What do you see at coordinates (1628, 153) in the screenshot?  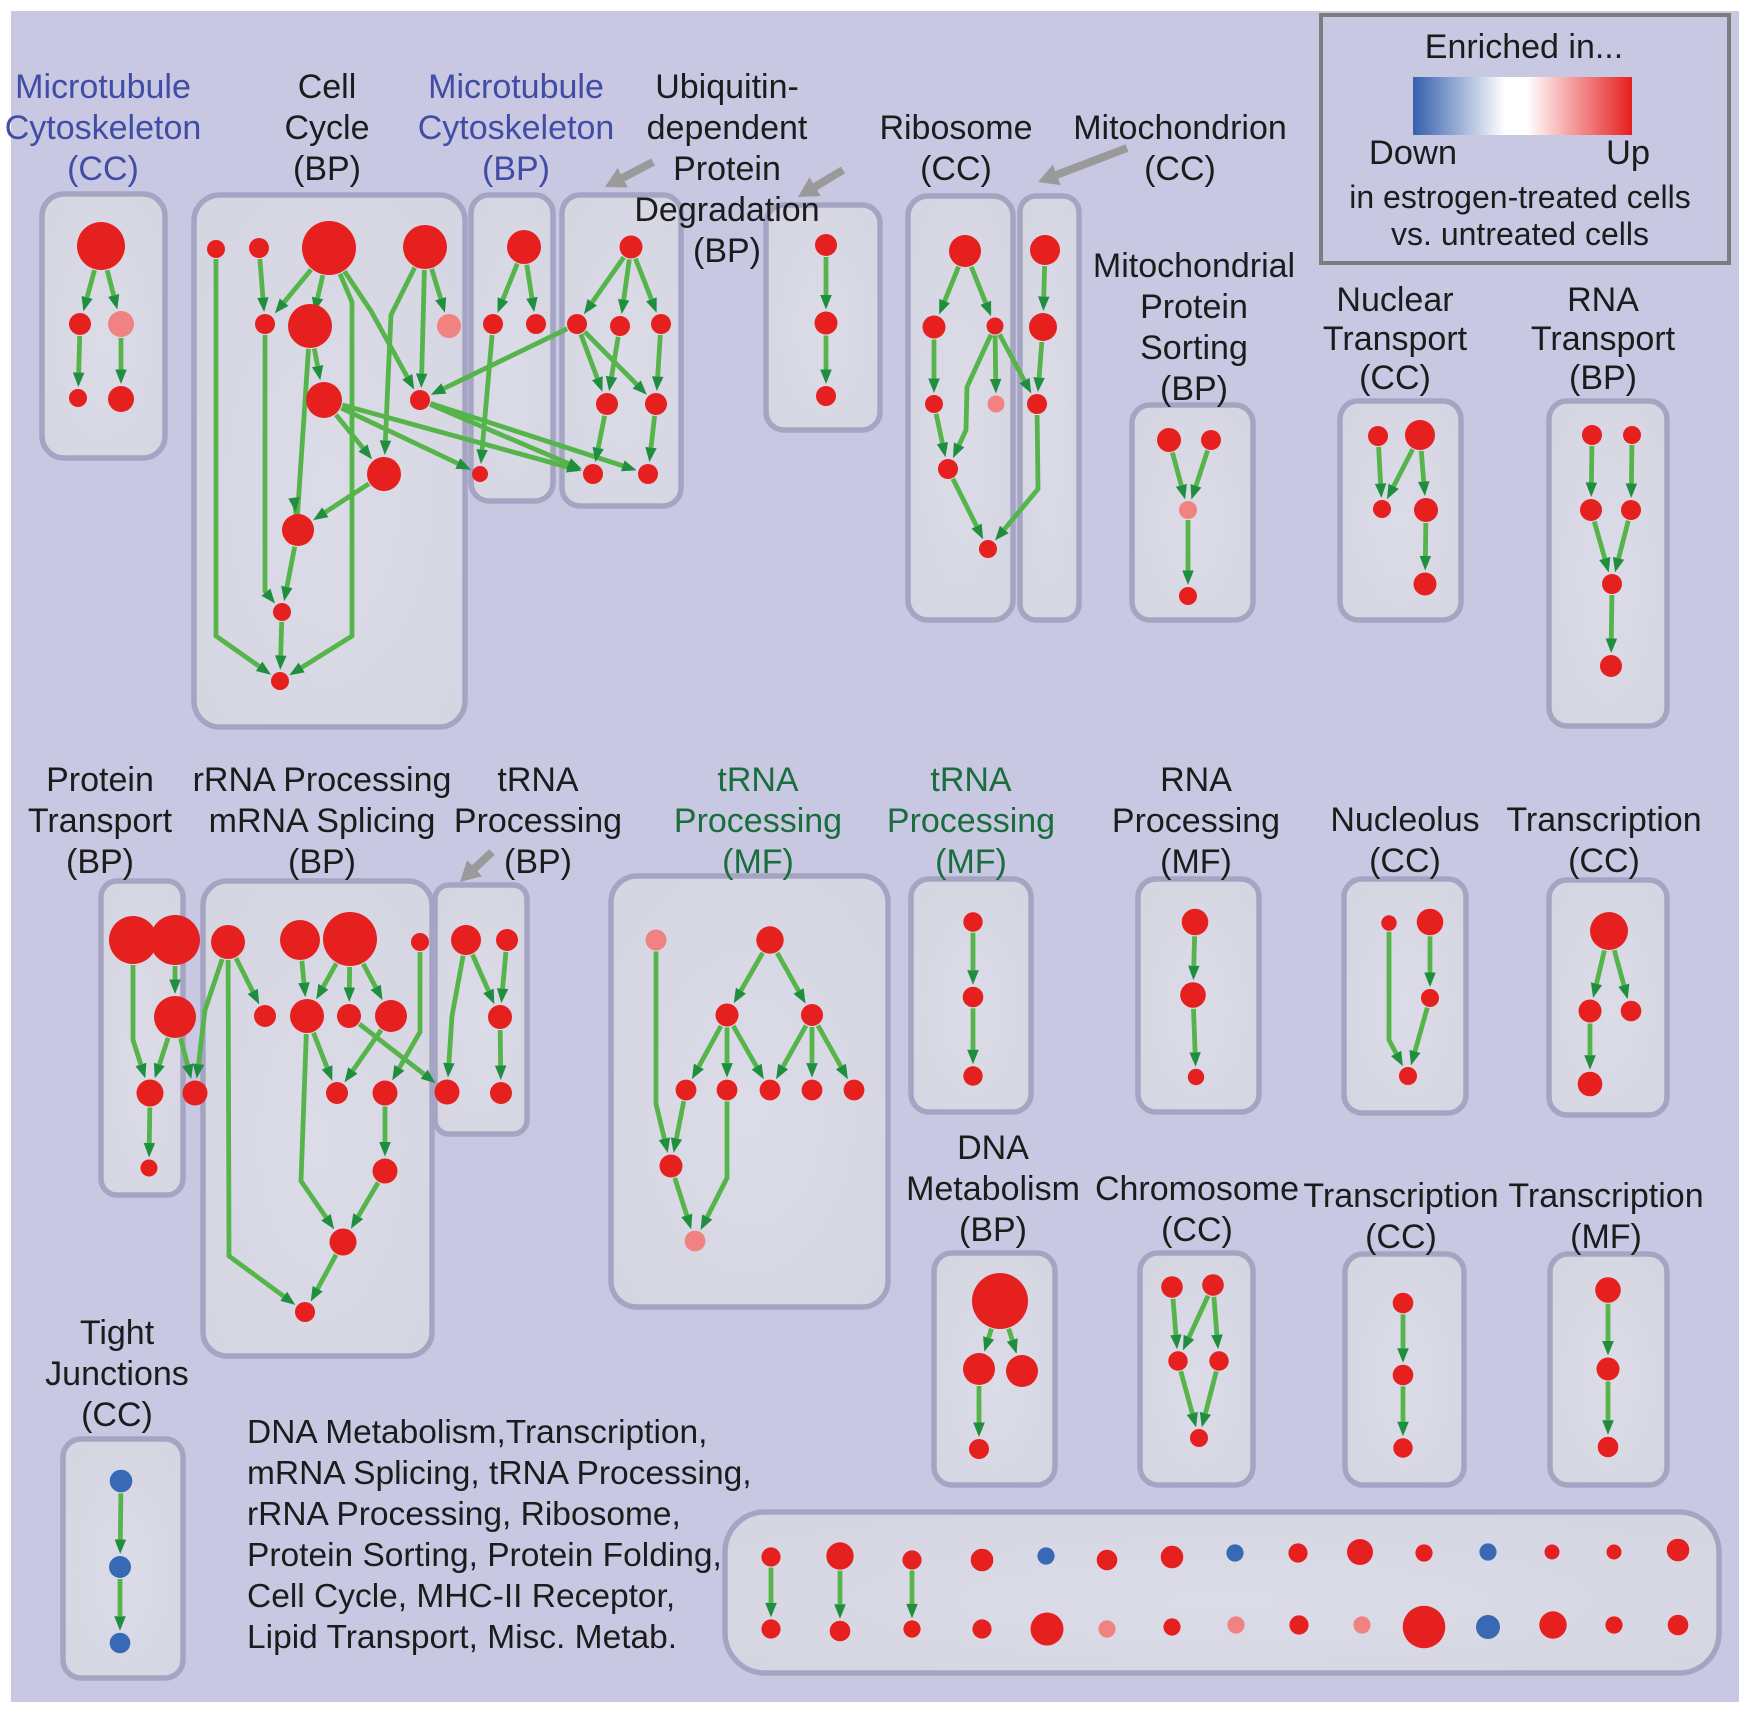 I see `svg-text: Up` at bounding box center [1628, 153].